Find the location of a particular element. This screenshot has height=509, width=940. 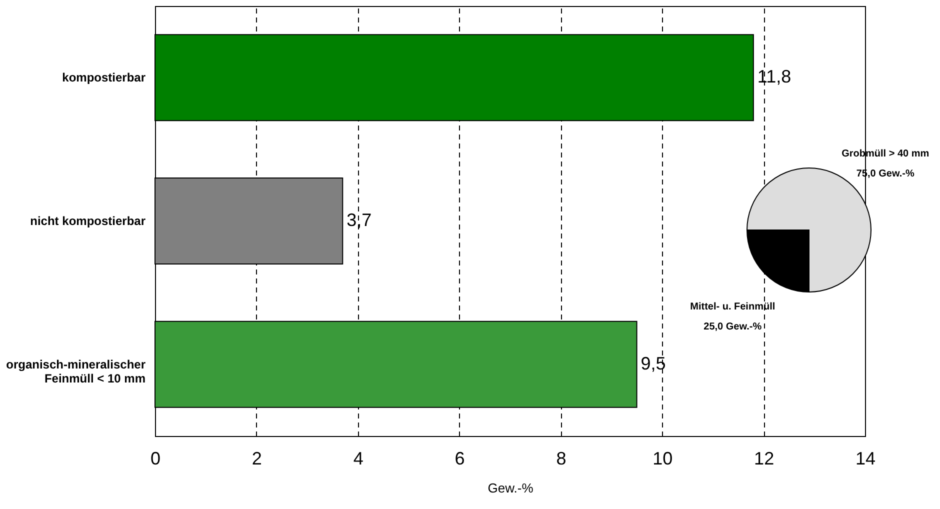

x-tick-label: 14 is located at coordinates (865, 458).